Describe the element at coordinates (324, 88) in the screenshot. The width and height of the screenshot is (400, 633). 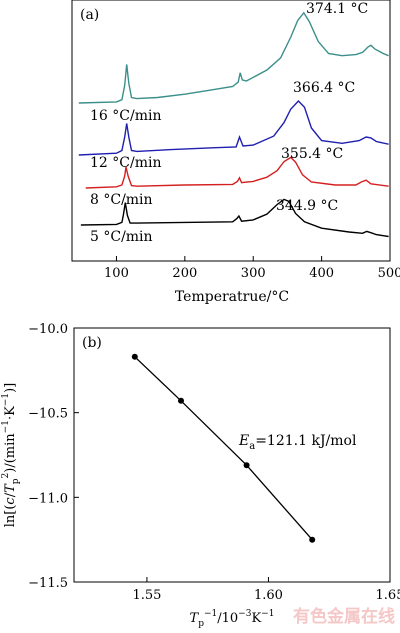
I see `peak-label-12: 366.4 °C` at that location.